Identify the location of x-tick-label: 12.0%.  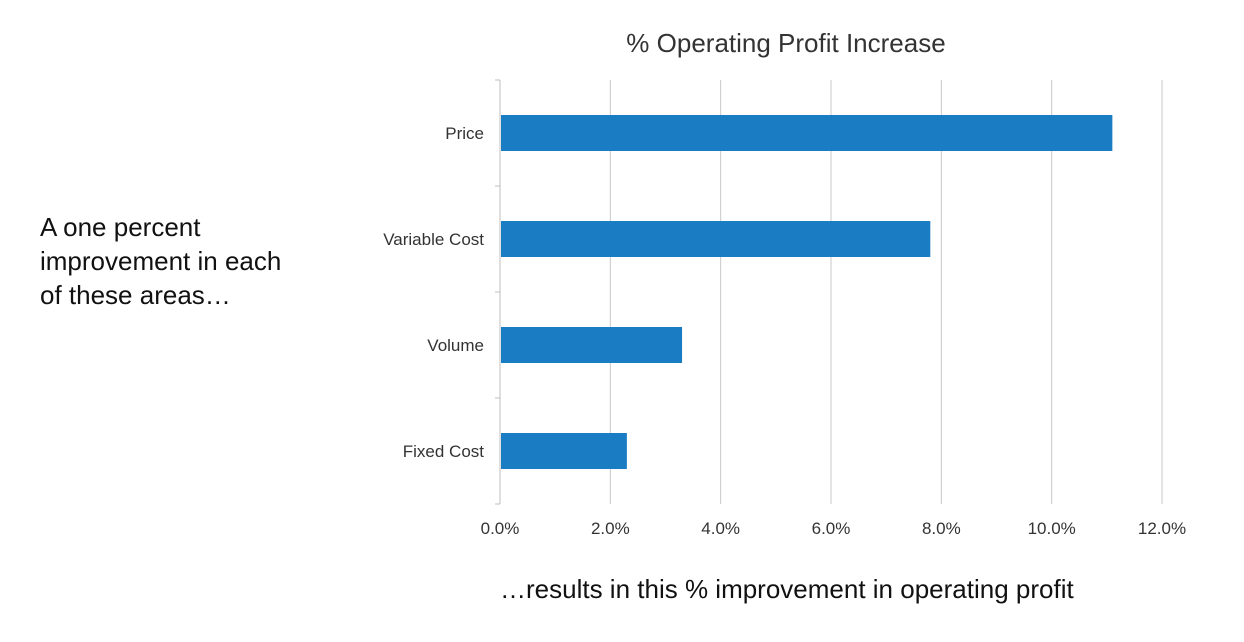
(1162, 528).